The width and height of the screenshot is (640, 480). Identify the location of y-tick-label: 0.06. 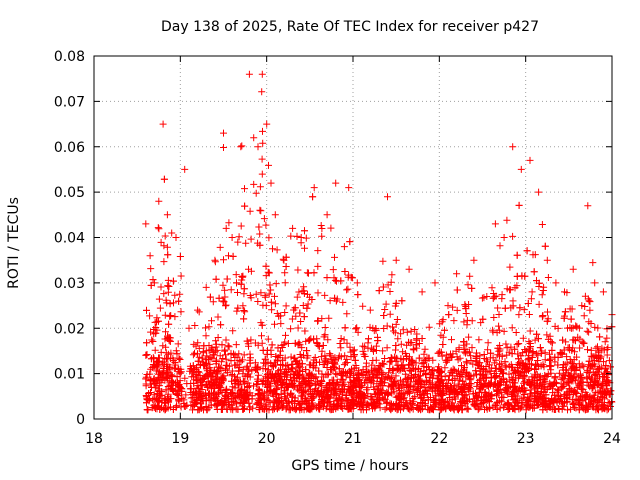
(69, 148).